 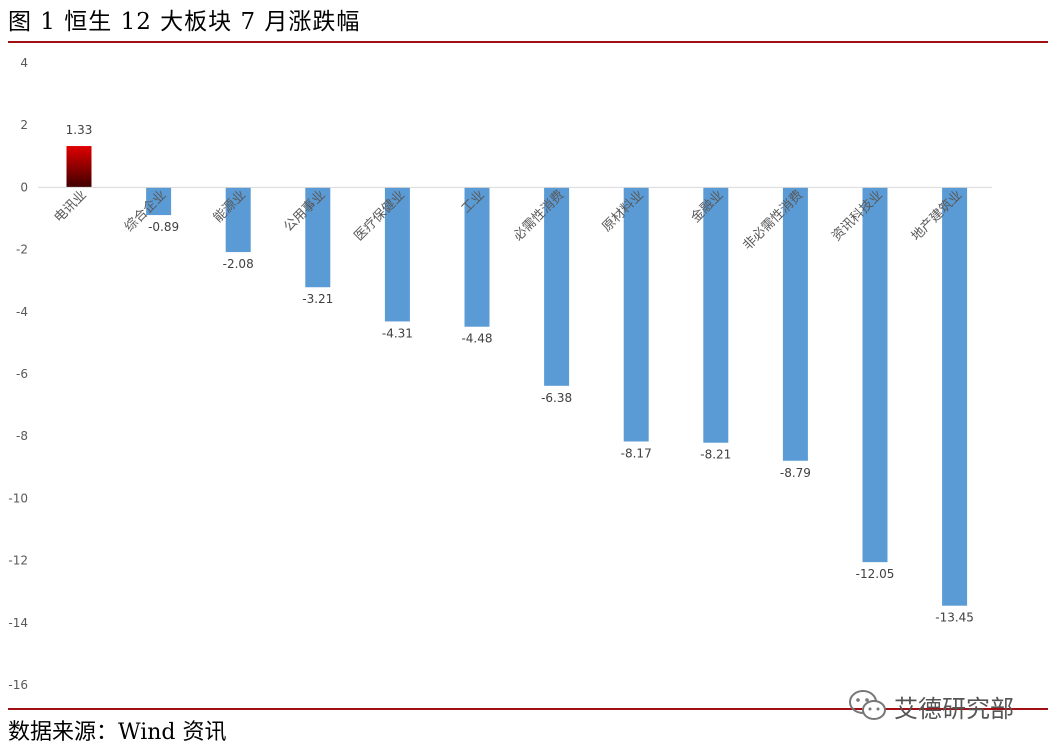 What do you see at coordinates (18, 685) in the screenshot?
I see `y-tick-label: -16` at bounding box center [18, 685].